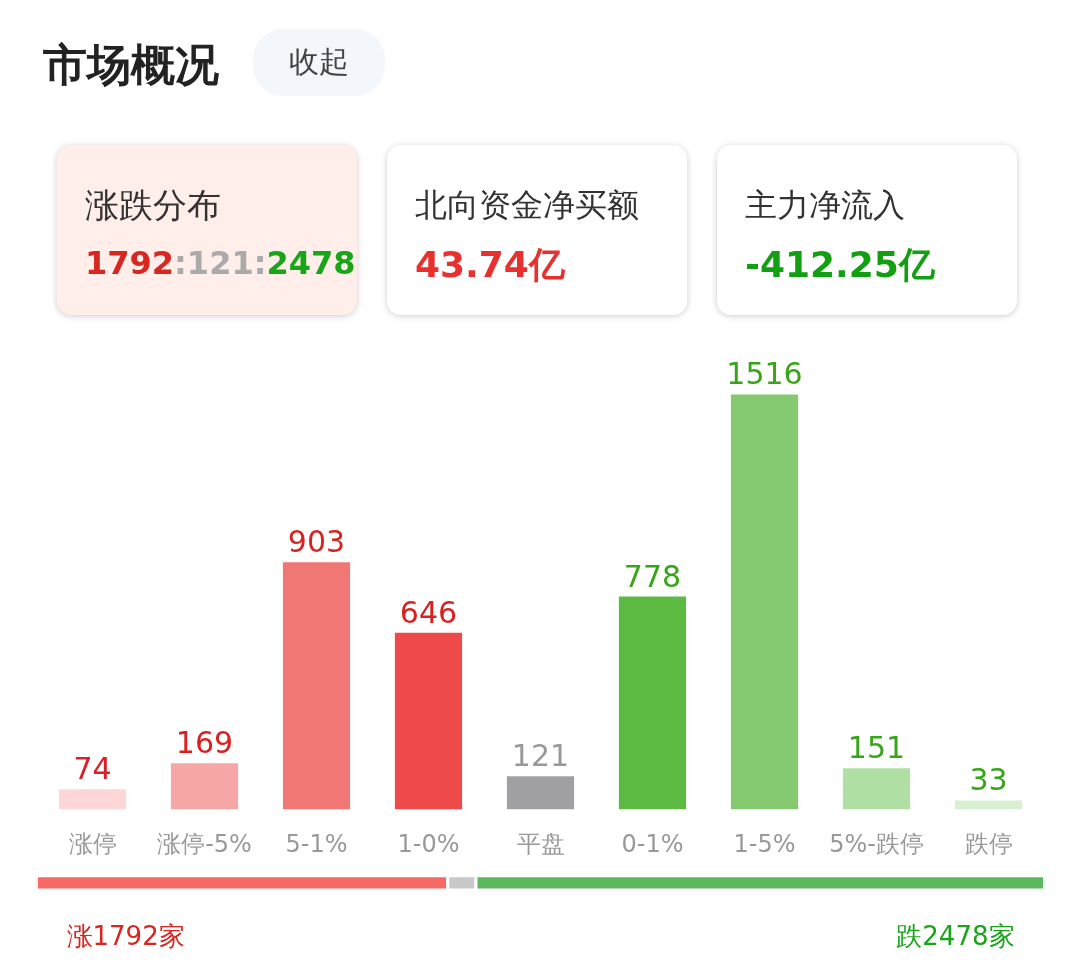  What do you see at coordinates (204, 743) in the screenshot?
I see `data-label: 169` at bounding box center [204, 743].